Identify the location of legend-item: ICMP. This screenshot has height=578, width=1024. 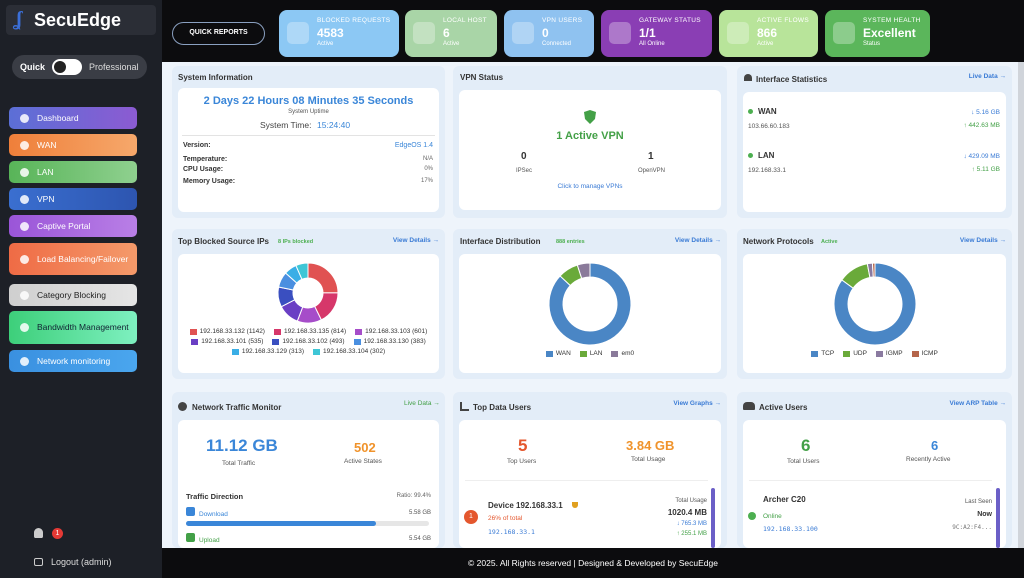
(924, 353).